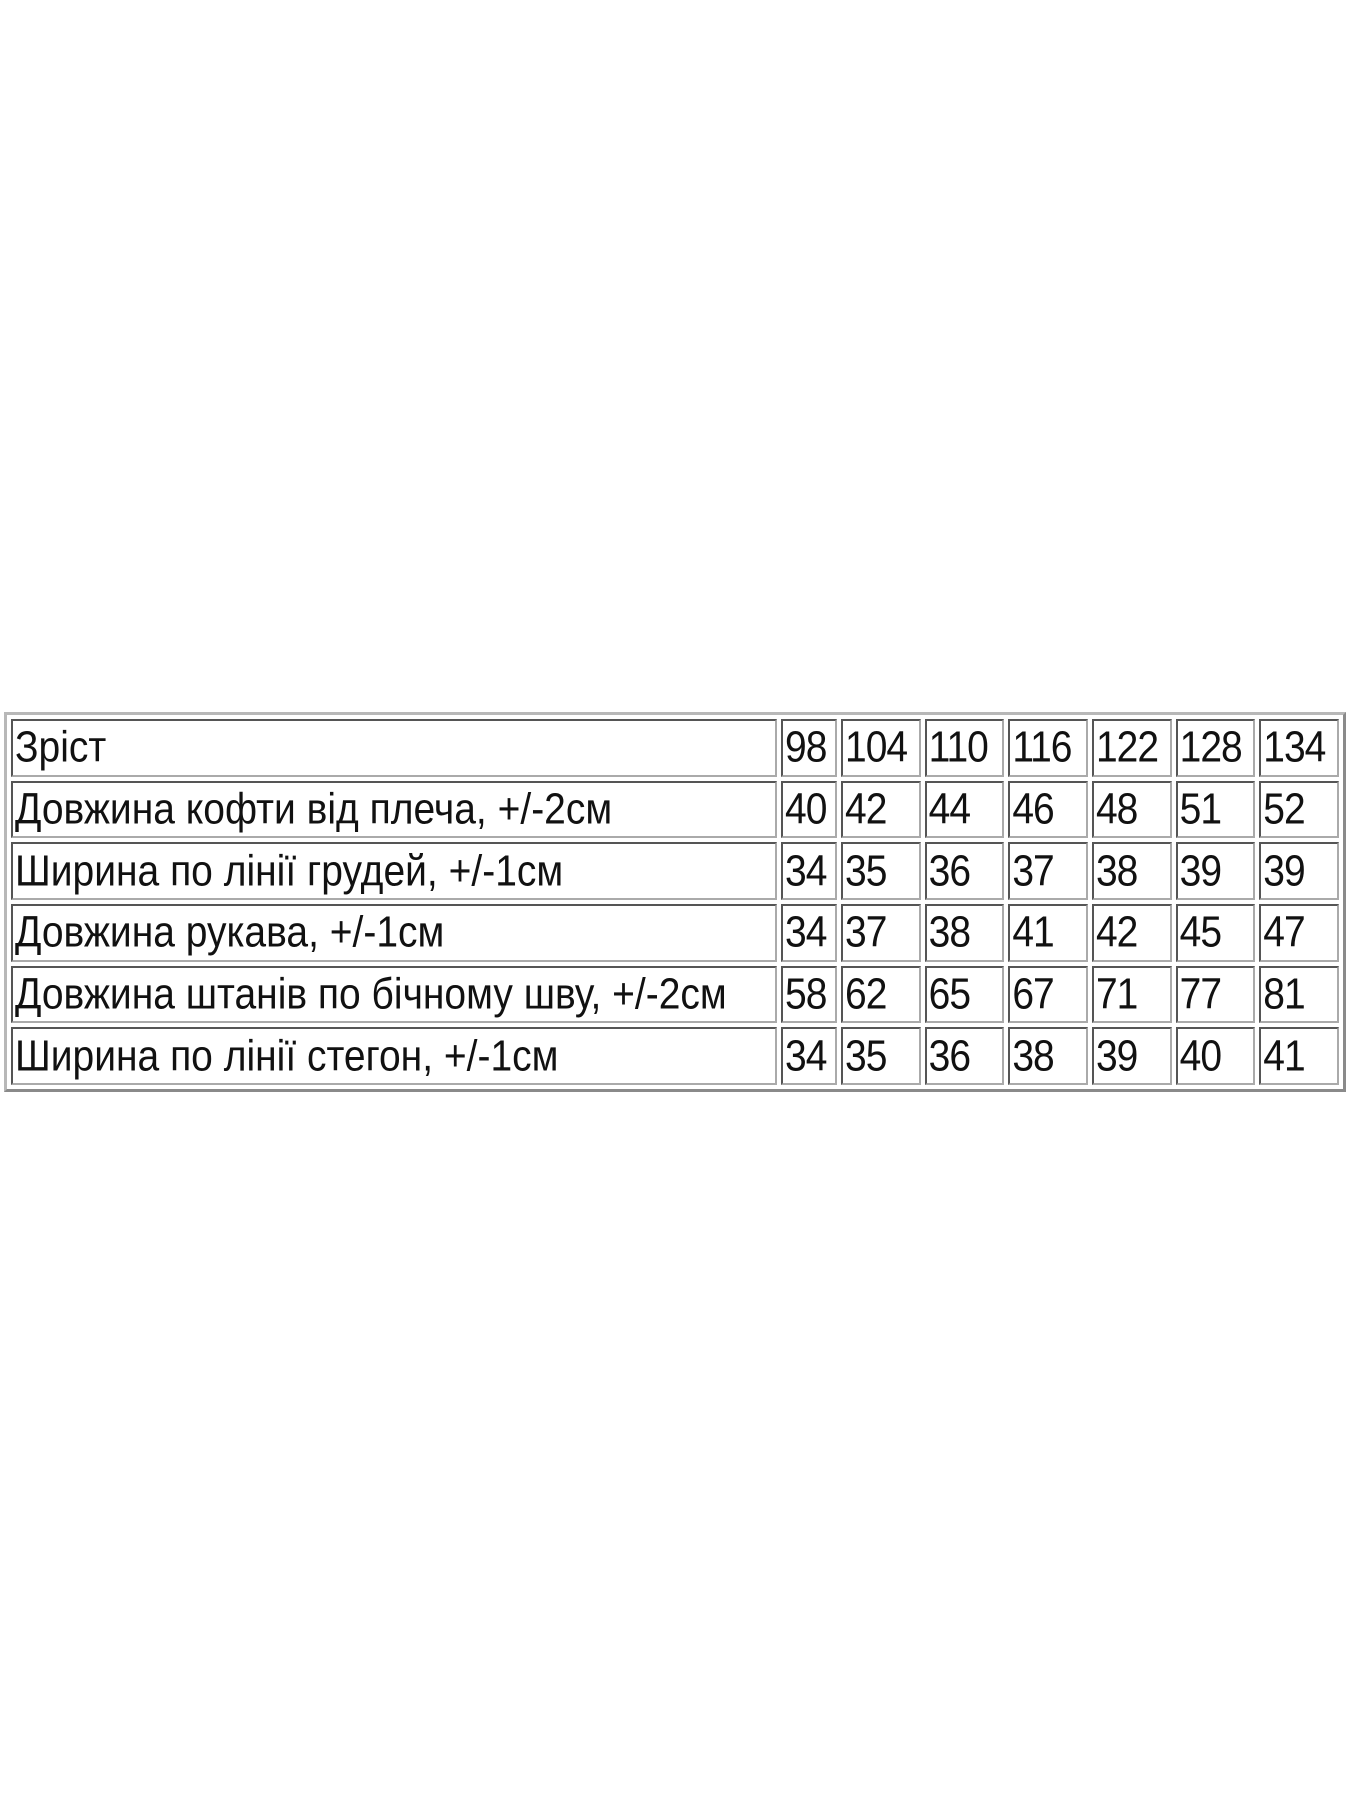 The image size is (1350, 1800). What do you see at coordinates (1033, 932) in the screenshot?
I see `cell-value: 41` at bounding box center [1033, 932].